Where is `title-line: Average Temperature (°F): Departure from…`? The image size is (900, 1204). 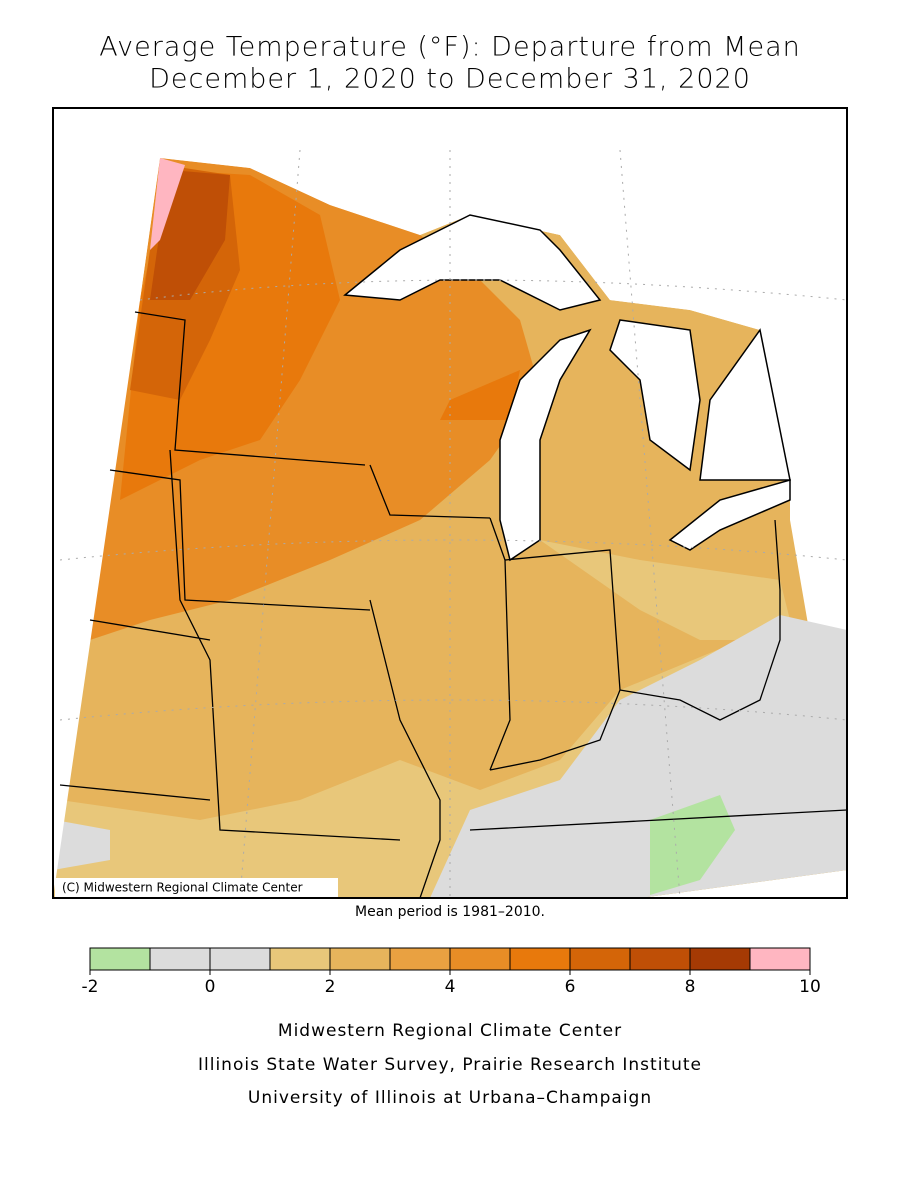 title-line: Average Temperature (°F): Departure from… is located at coordinates (449, 47).